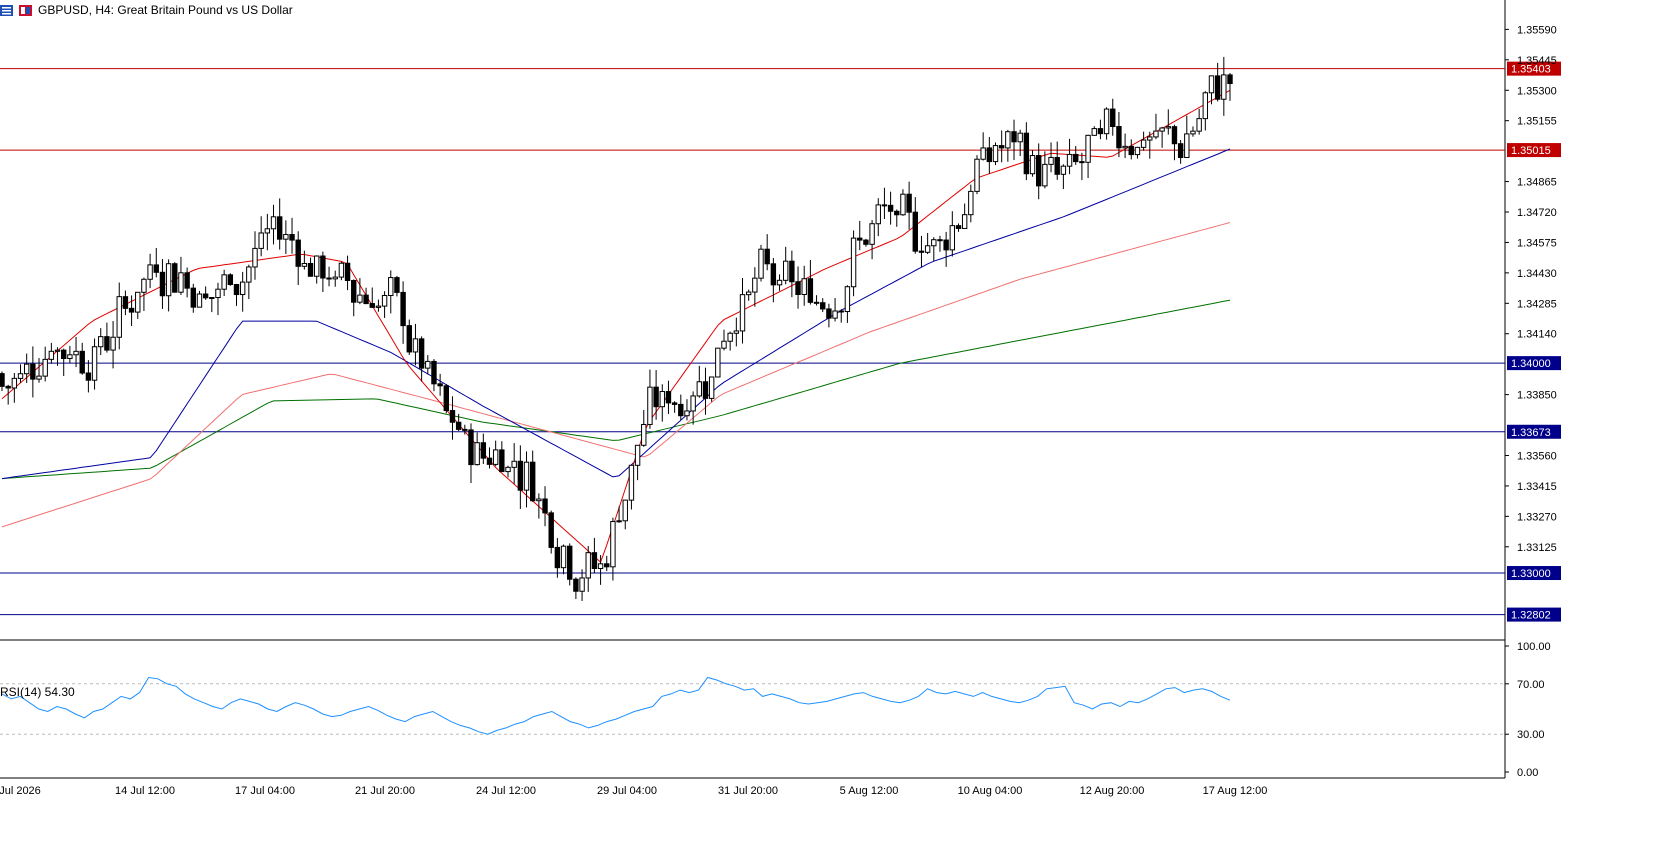 The image size is (1659, 844). Describe the element at coordinates (1537, 335) in the screenshot. I see `price-tick-label: 1.34140` at that location.